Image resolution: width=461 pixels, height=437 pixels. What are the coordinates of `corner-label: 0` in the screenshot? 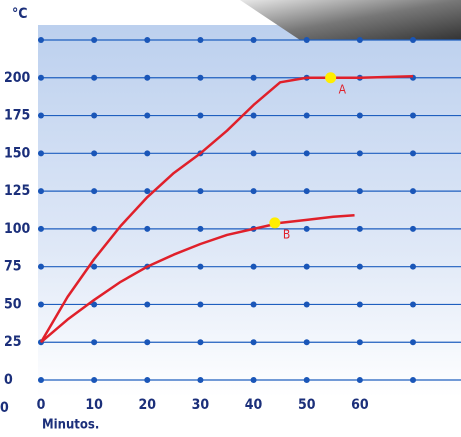 It's located at (4, 408).